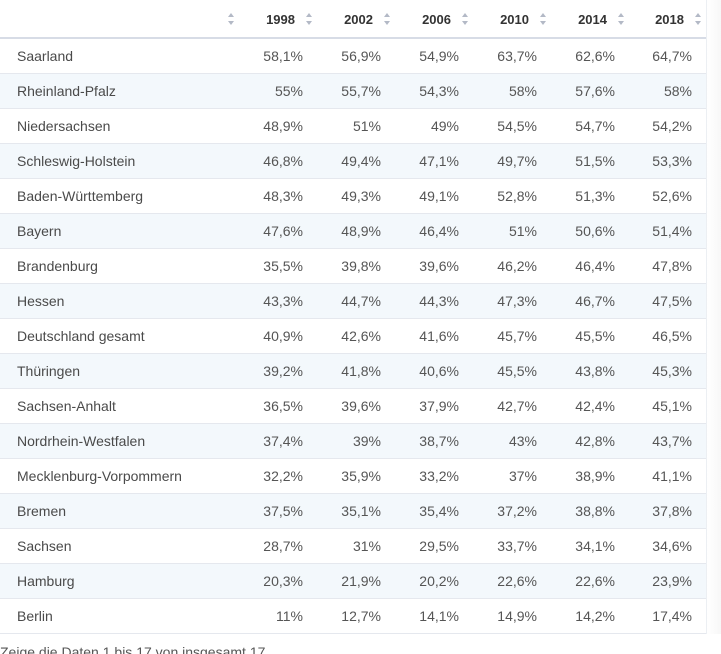  Describe the element at coordinates (668, 196) in the screenshot. I see `value-cell: 52,6%` at that location.